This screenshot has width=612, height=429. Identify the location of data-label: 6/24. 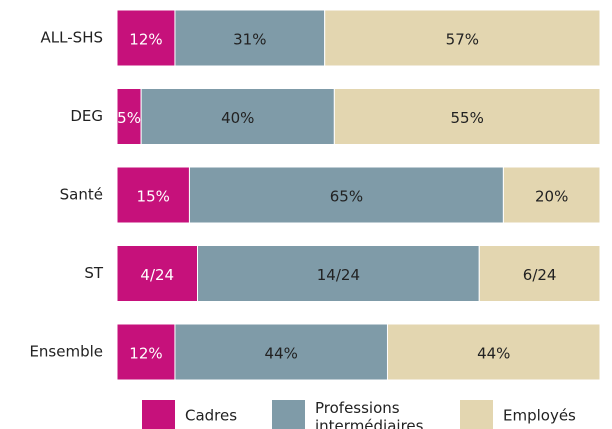
(540, 275).